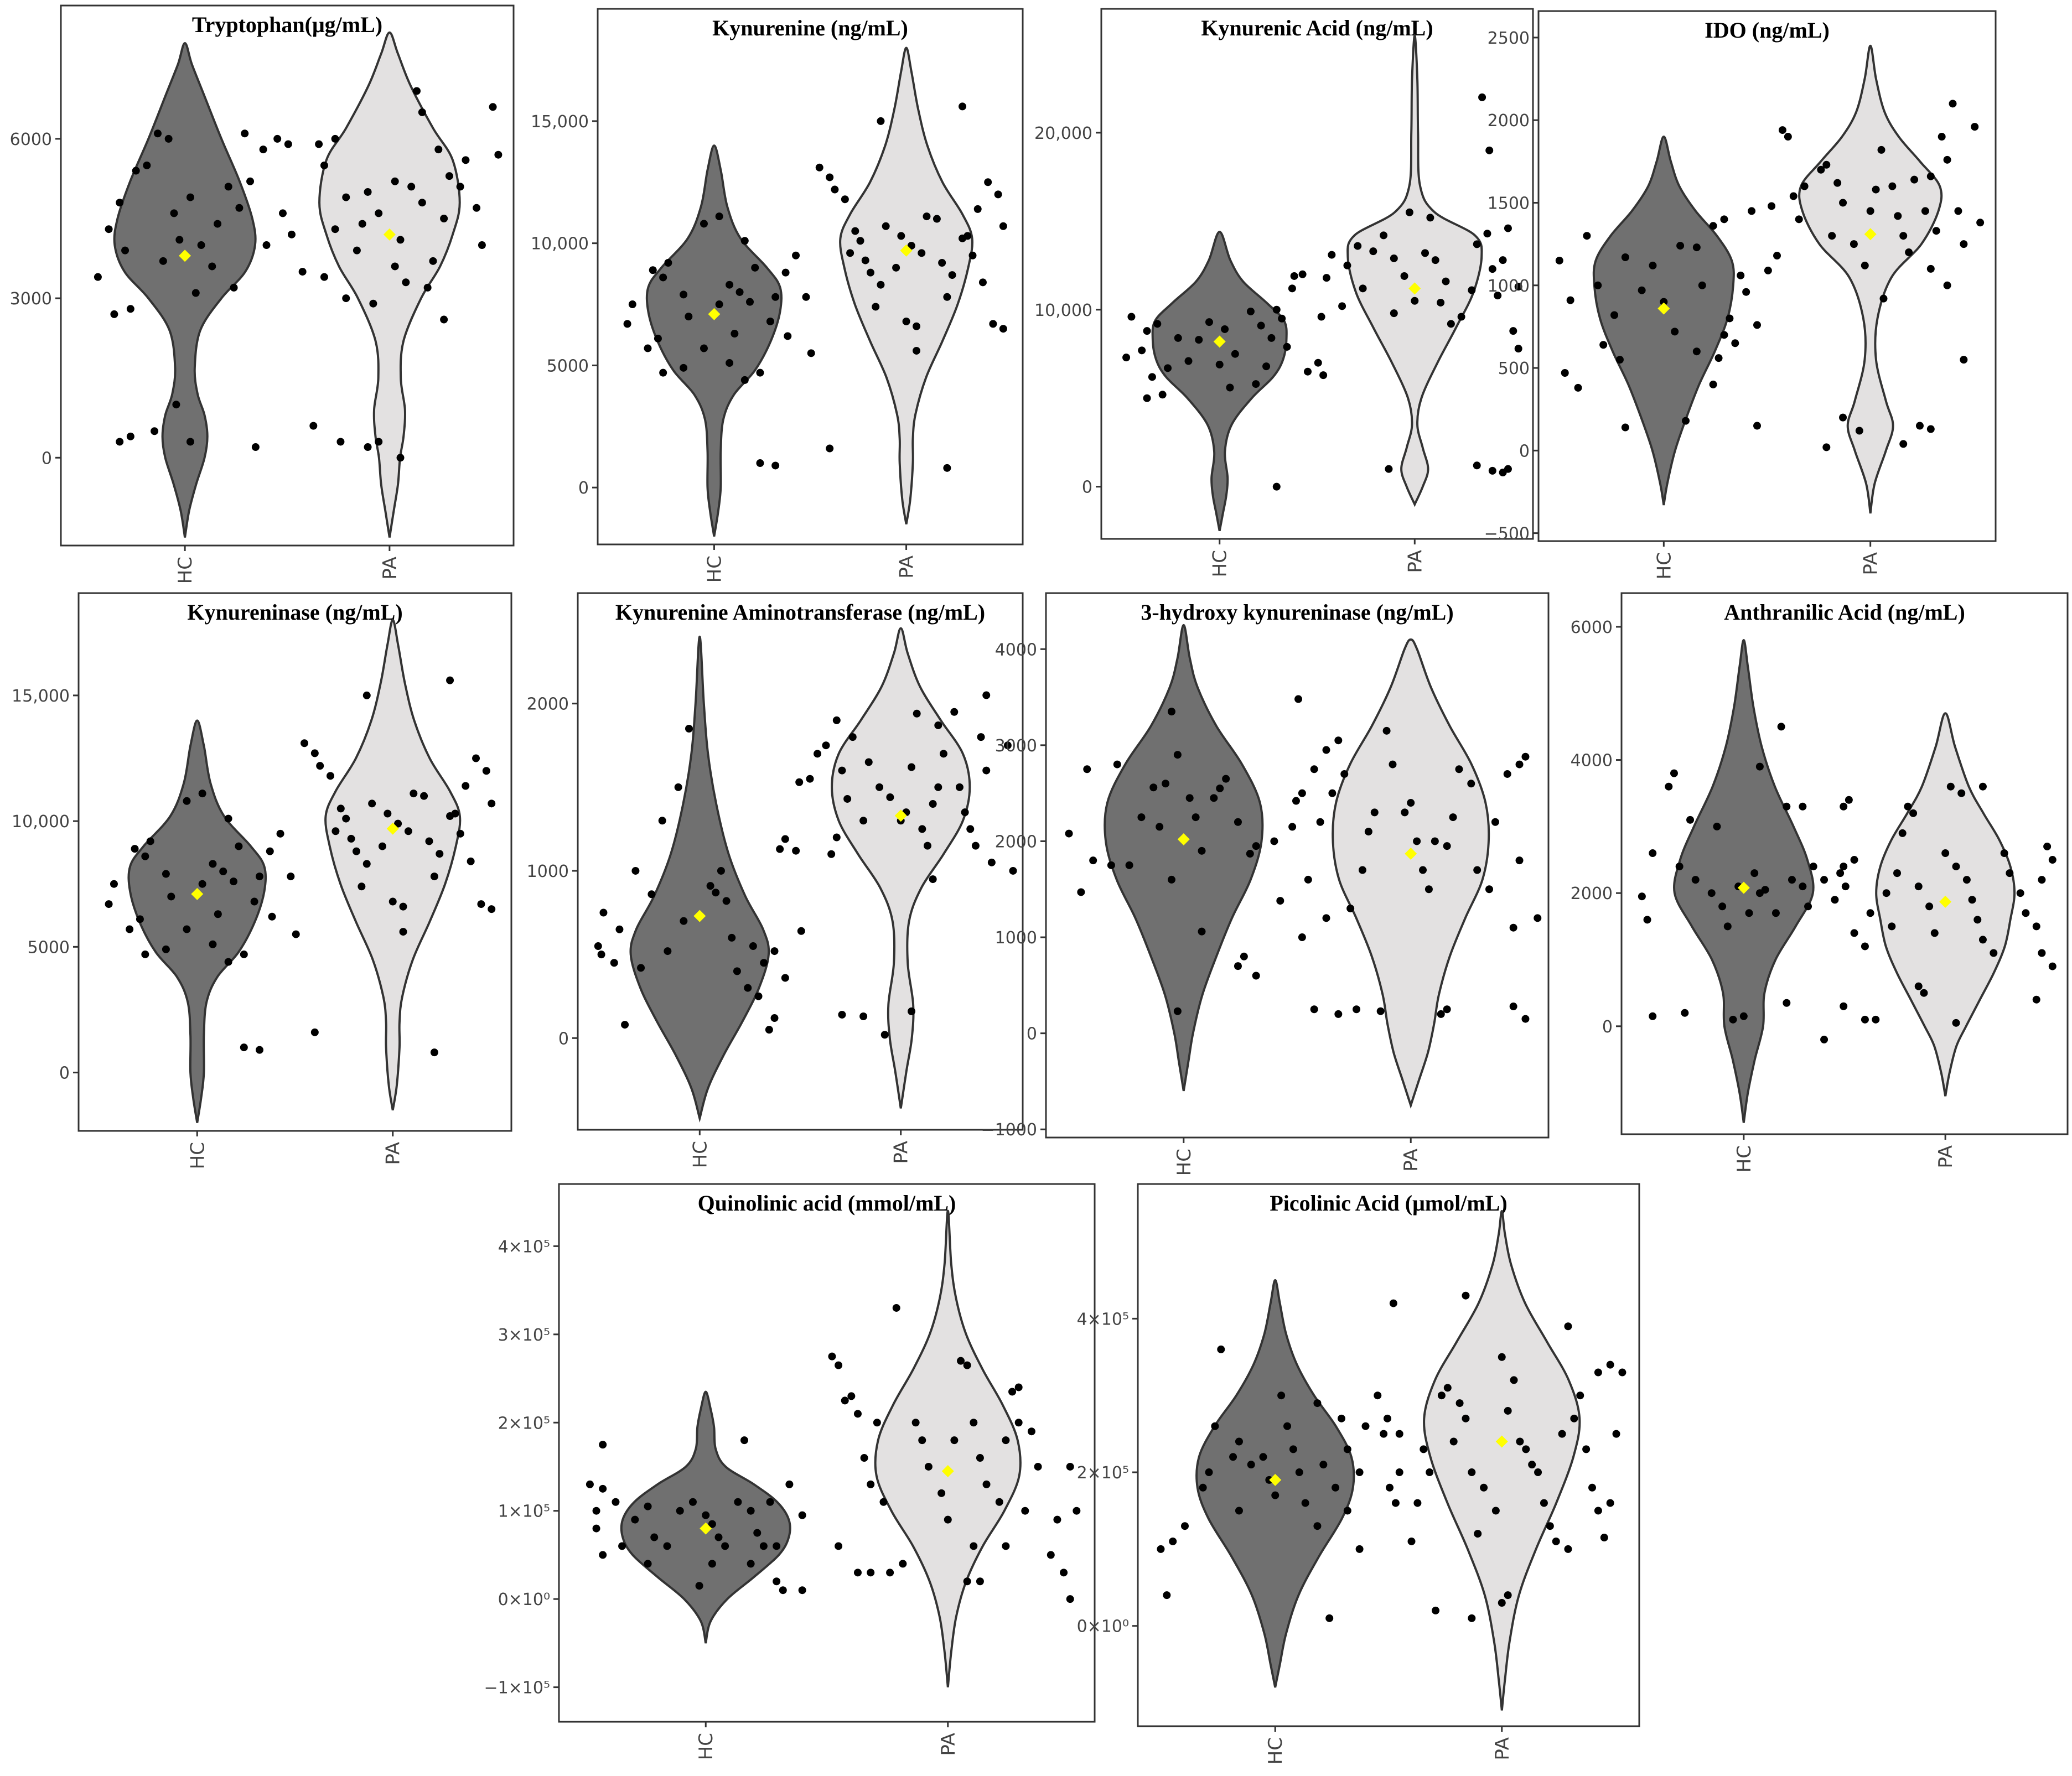 This screenshot has height=1776, width=2072. I want to click on panel-kynurenine-ng-ml: Kynurenine (ng/mL) 0 5000 10,000 15,000 HC PA, so click(778, 295).